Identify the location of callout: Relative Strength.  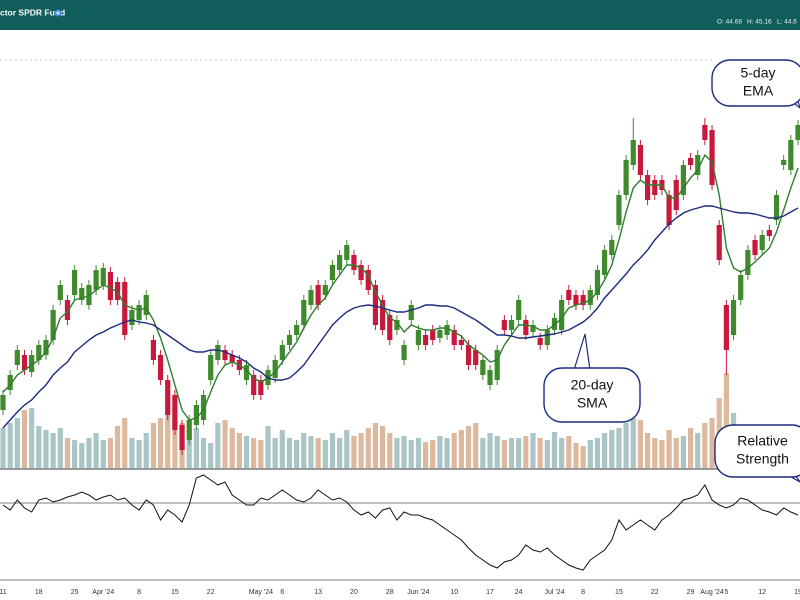
(757, 453).